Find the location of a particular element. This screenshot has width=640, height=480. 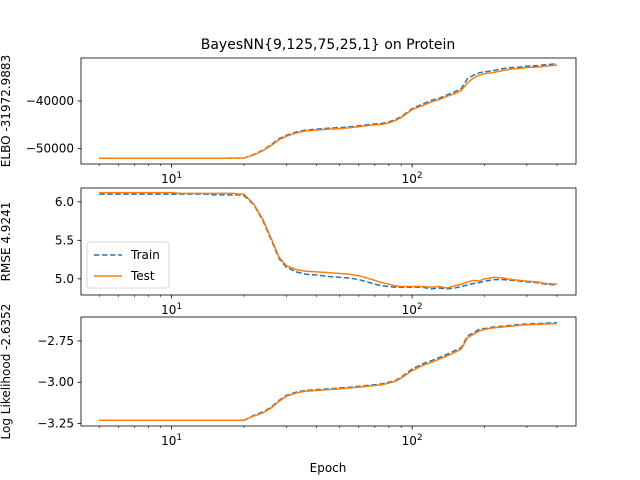

legend-train-label: Train is located at coordinates (145, 255).